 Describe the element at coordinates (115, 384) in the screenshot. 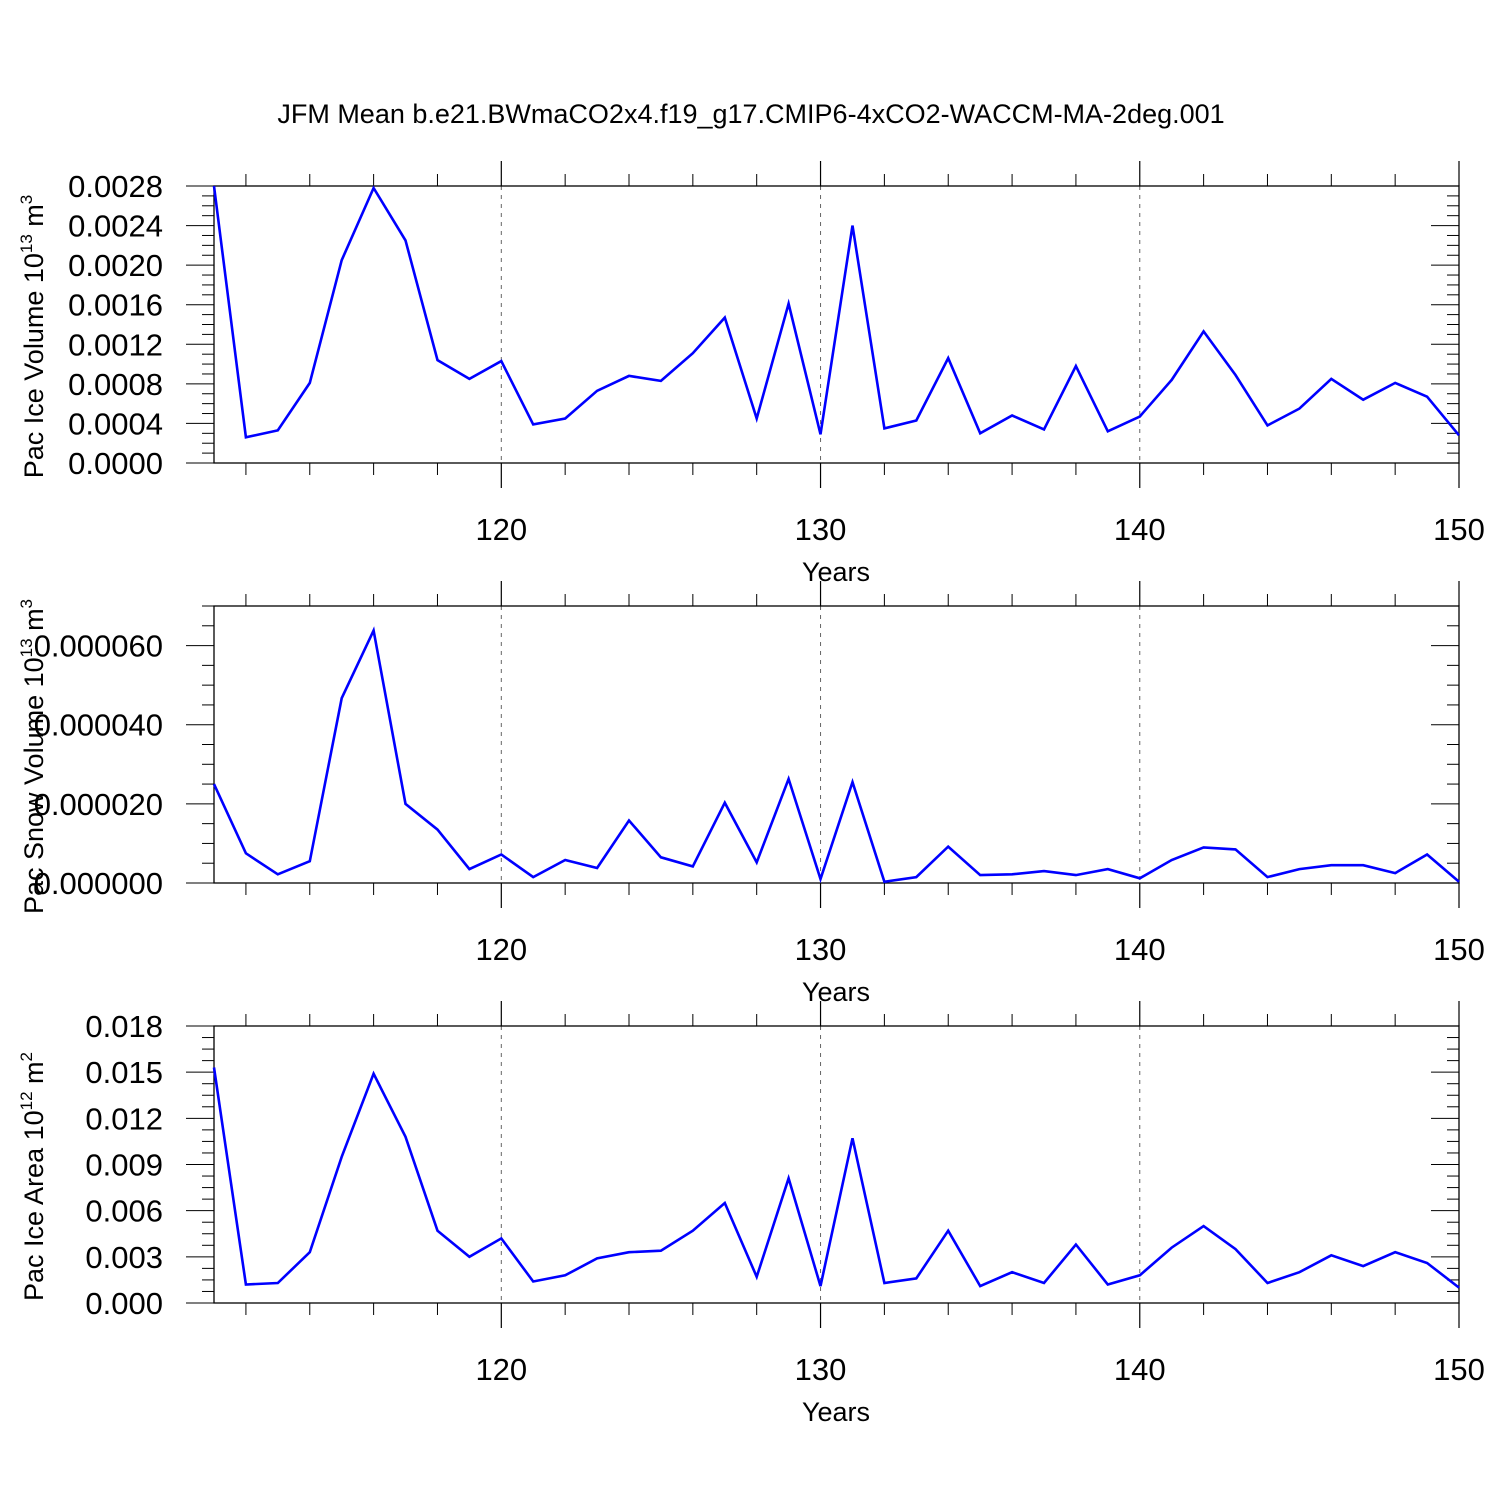

I see `y-tick-label: 0.0008` at that location.